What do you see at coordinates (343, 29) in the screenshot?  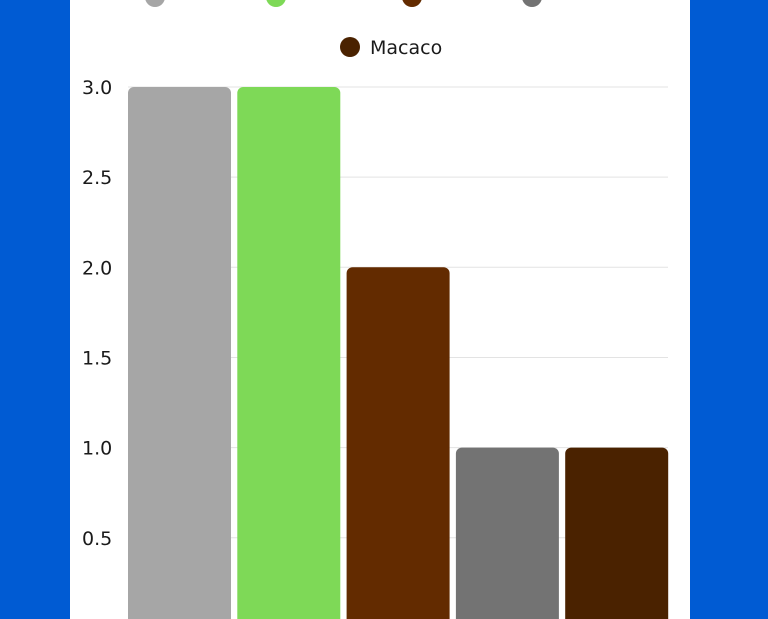 I see `legend: Macaco` at bounding box center [343, 29].